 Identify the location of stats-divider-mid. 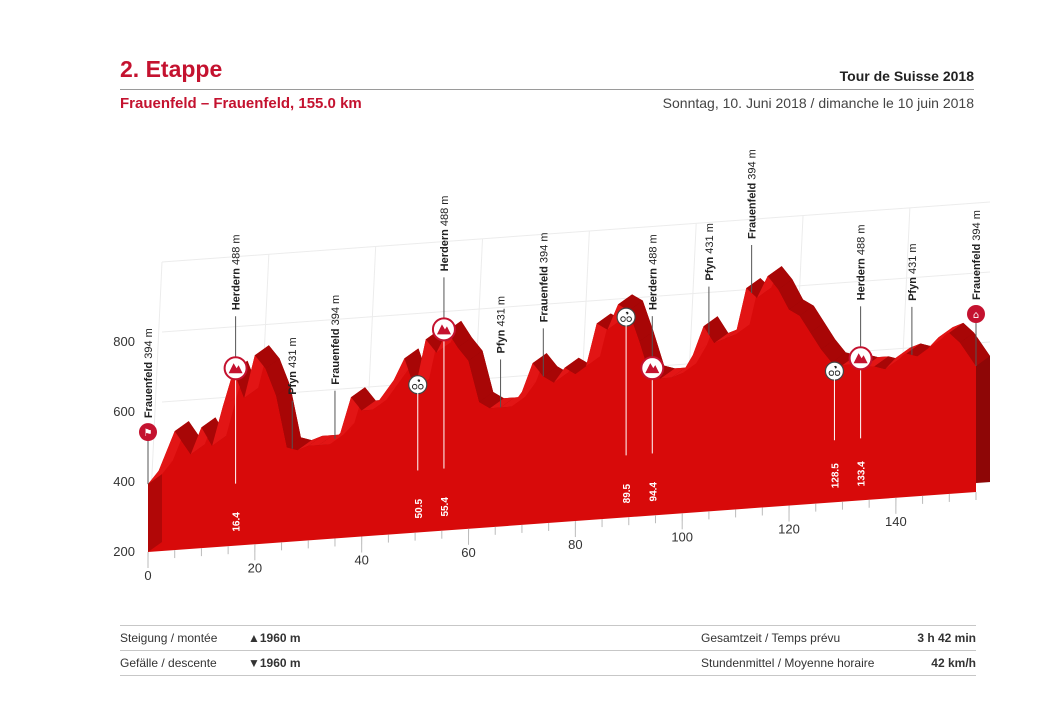
(548, 650).